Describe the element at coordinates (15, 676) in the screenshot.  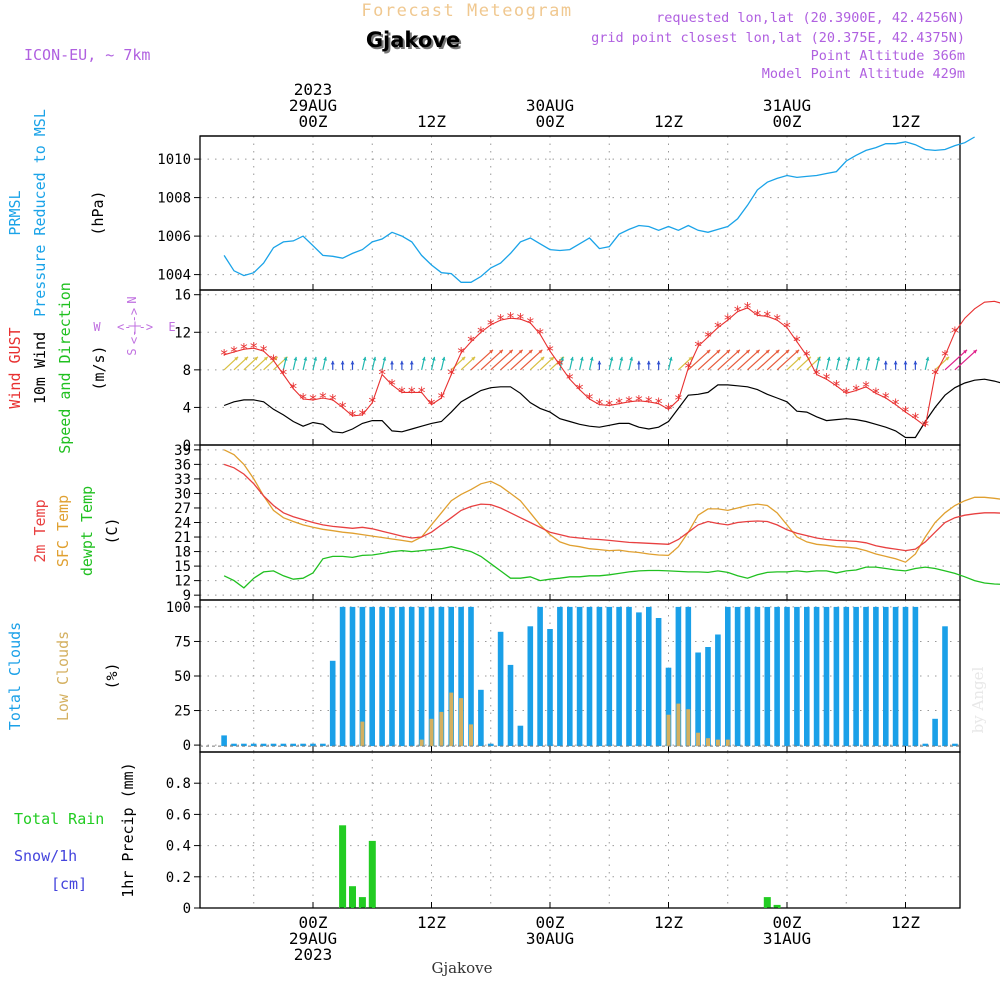
I see `total-cloud-label: Total Clouds` at that location.